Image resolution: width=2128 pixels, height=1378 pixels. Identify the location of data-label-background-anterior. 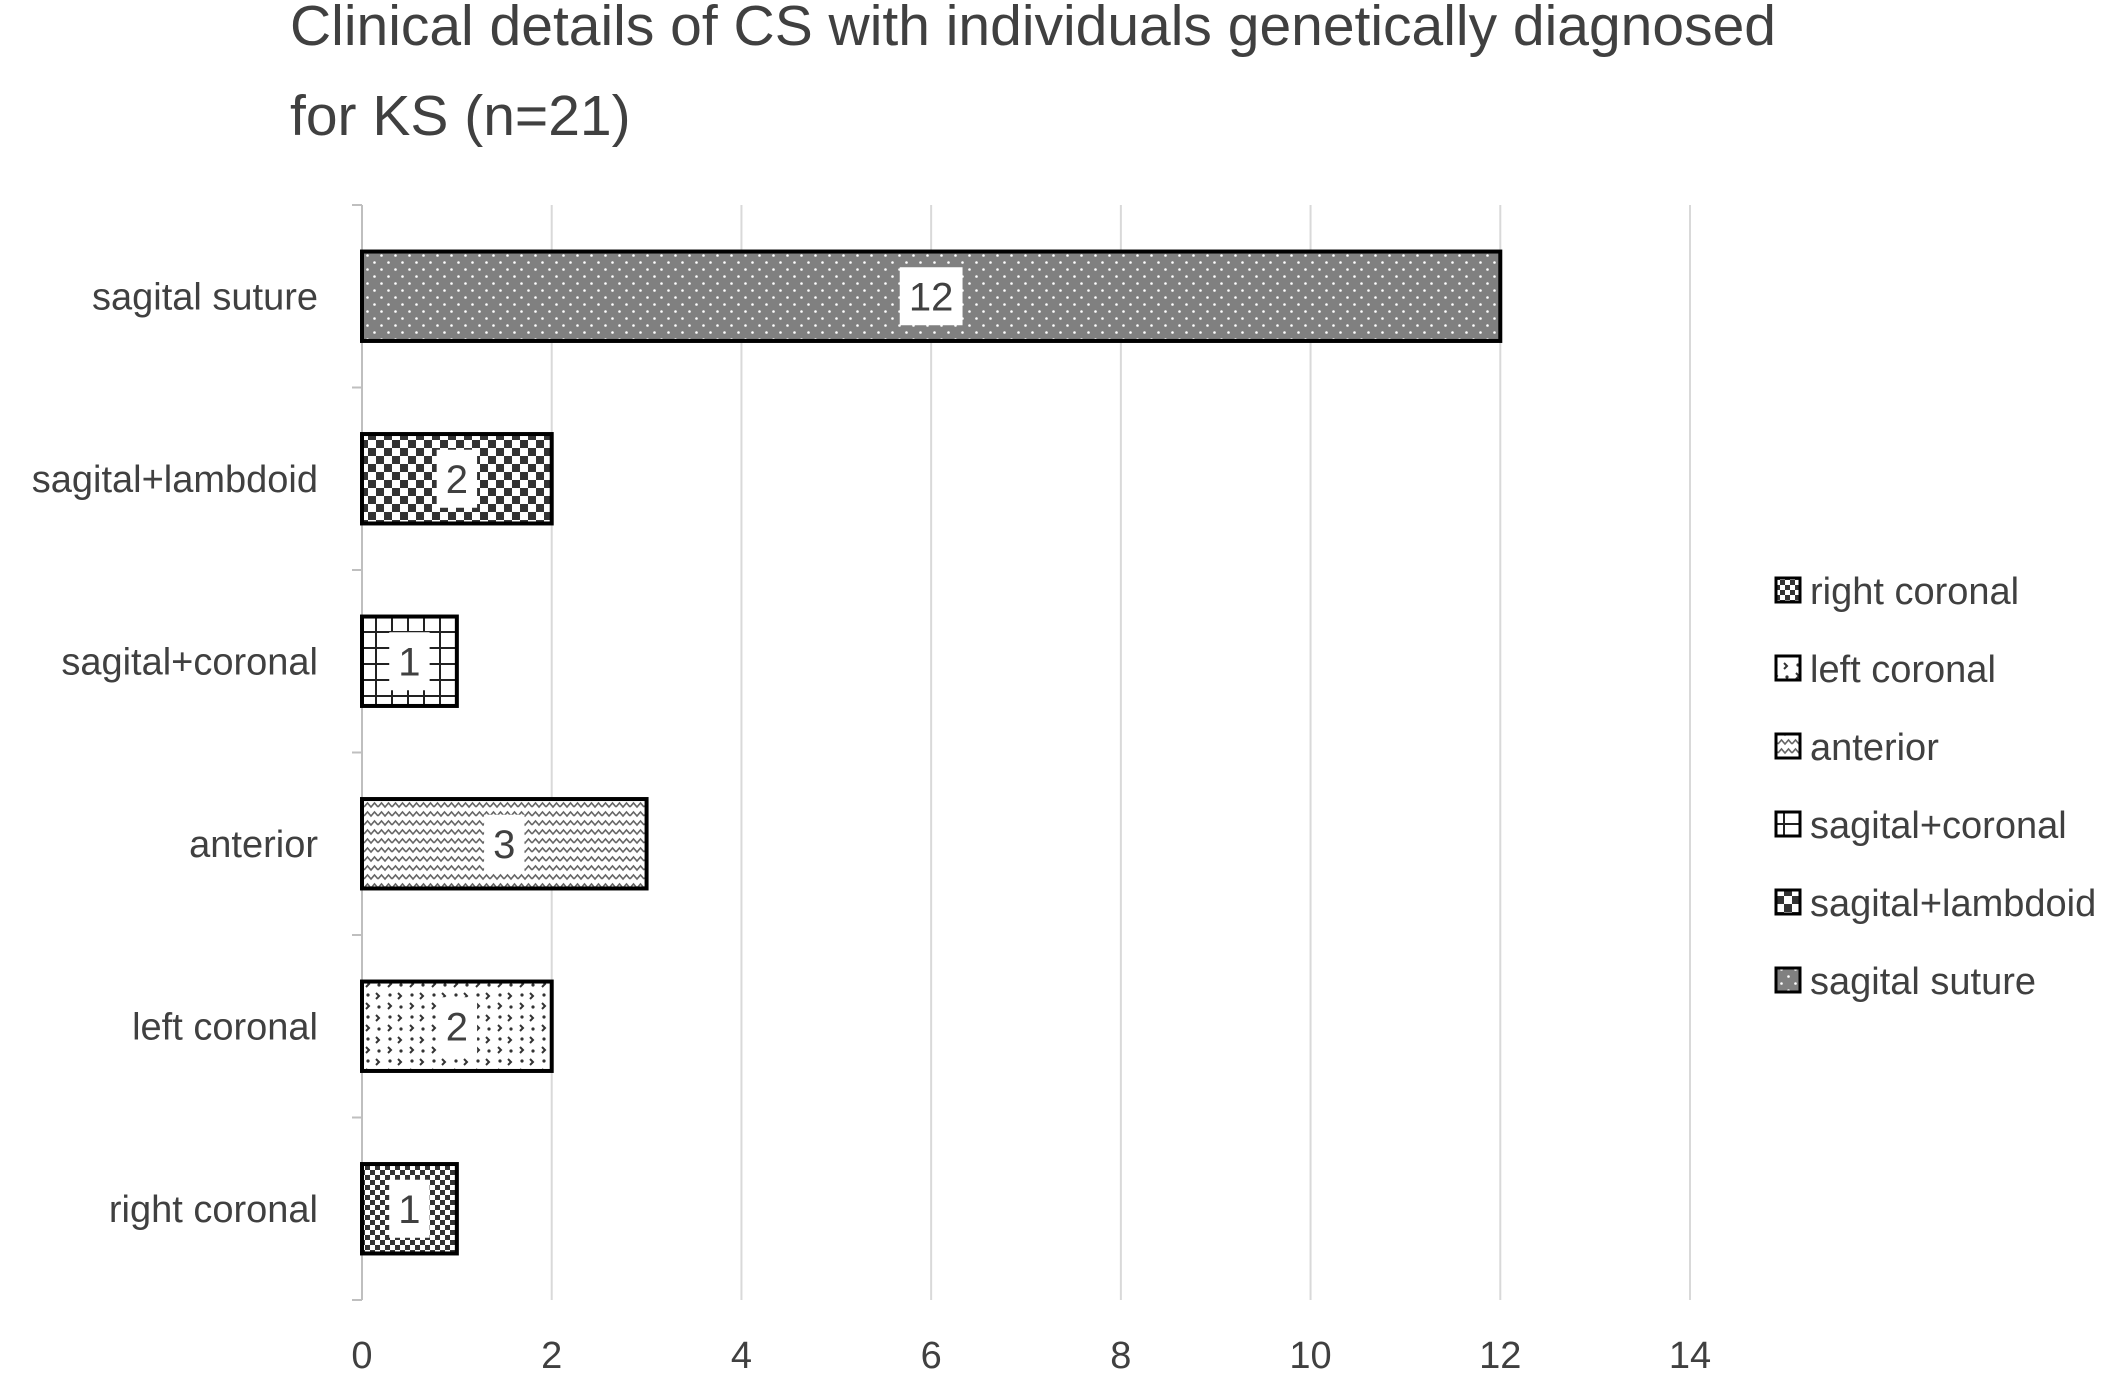
(504, 843).